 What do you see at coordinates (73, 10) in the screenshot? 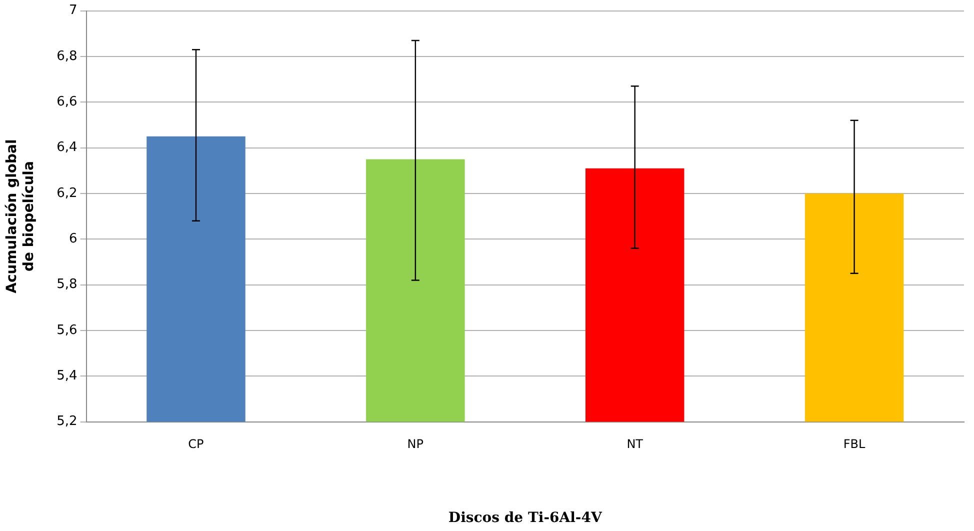
I see `y-tick-label: 7` at bounding box center [73, 10].